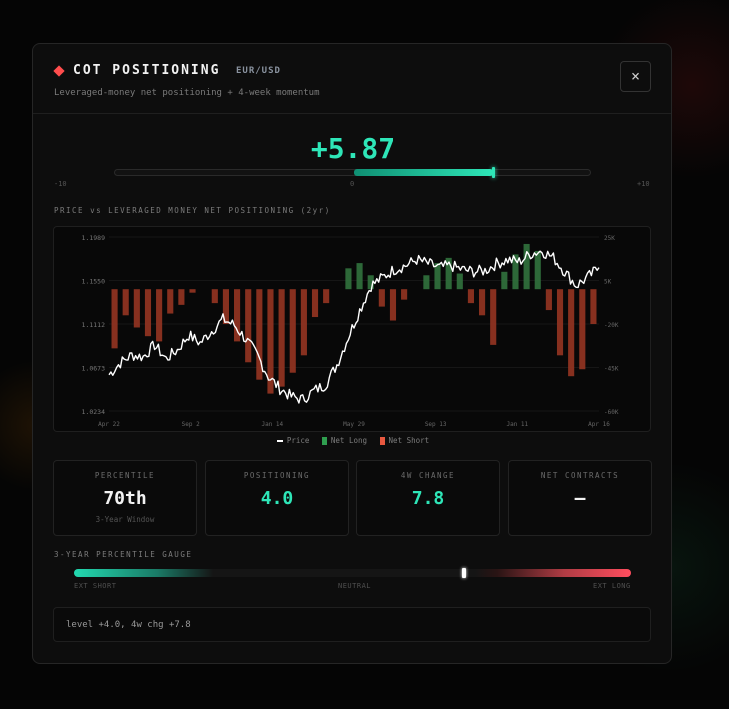 The width and height of the screenshot is (729, 709). I want to click on legend-net-short: Net Short, so click(404, 440).